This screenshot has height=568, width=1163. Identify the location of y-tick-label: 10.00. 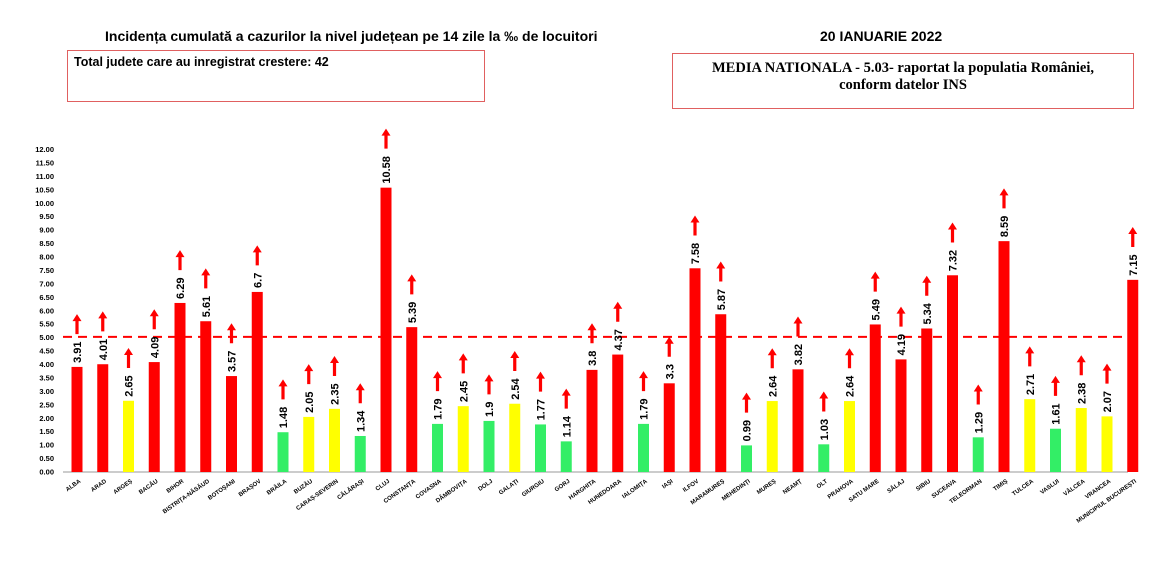
(44, 203).